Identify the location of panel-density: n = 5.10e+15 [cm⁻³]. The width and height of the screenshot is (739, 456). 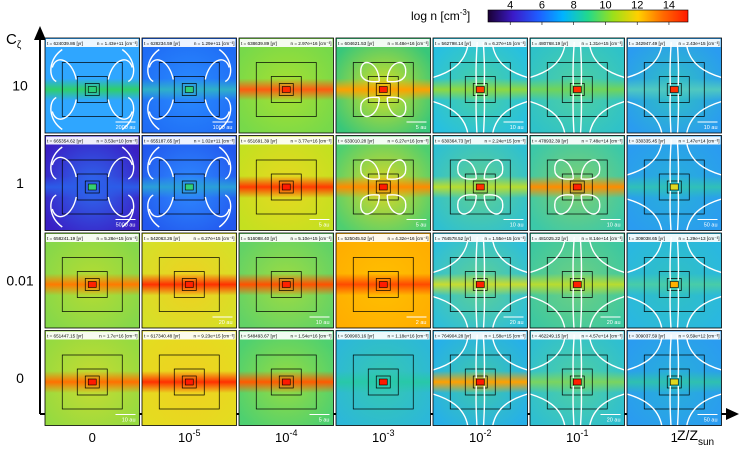
(311, 238).